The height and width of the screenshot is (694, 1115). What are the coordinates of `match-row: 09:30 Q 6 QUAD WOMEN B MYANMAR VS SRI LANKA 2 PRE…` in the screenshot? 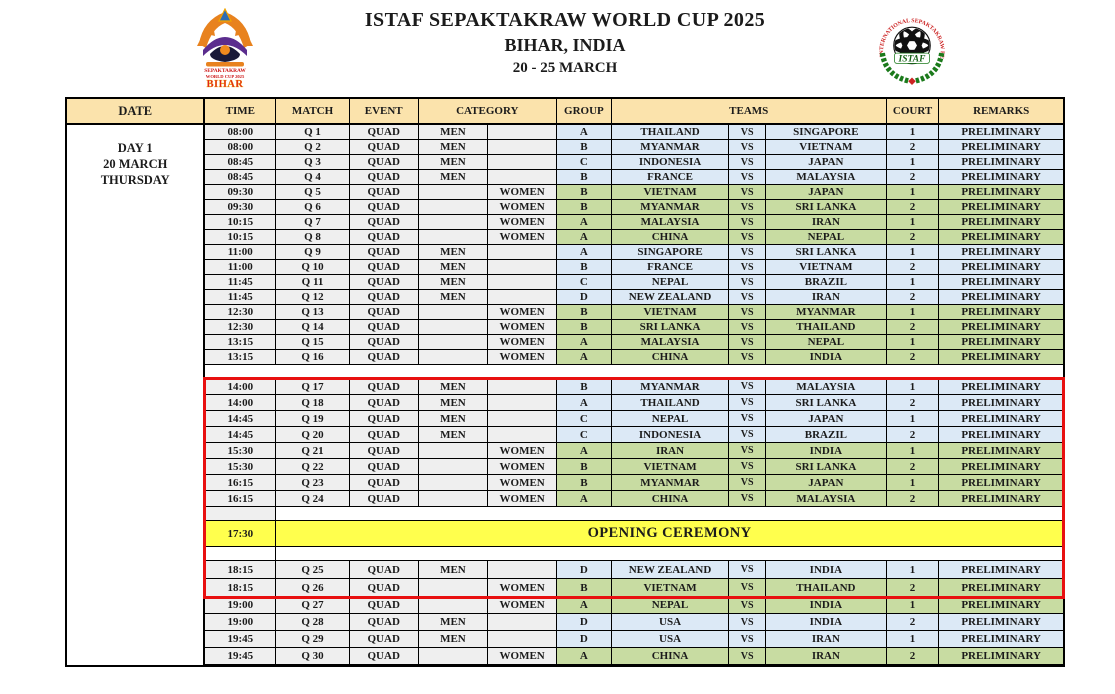 It's located at (634, 207).